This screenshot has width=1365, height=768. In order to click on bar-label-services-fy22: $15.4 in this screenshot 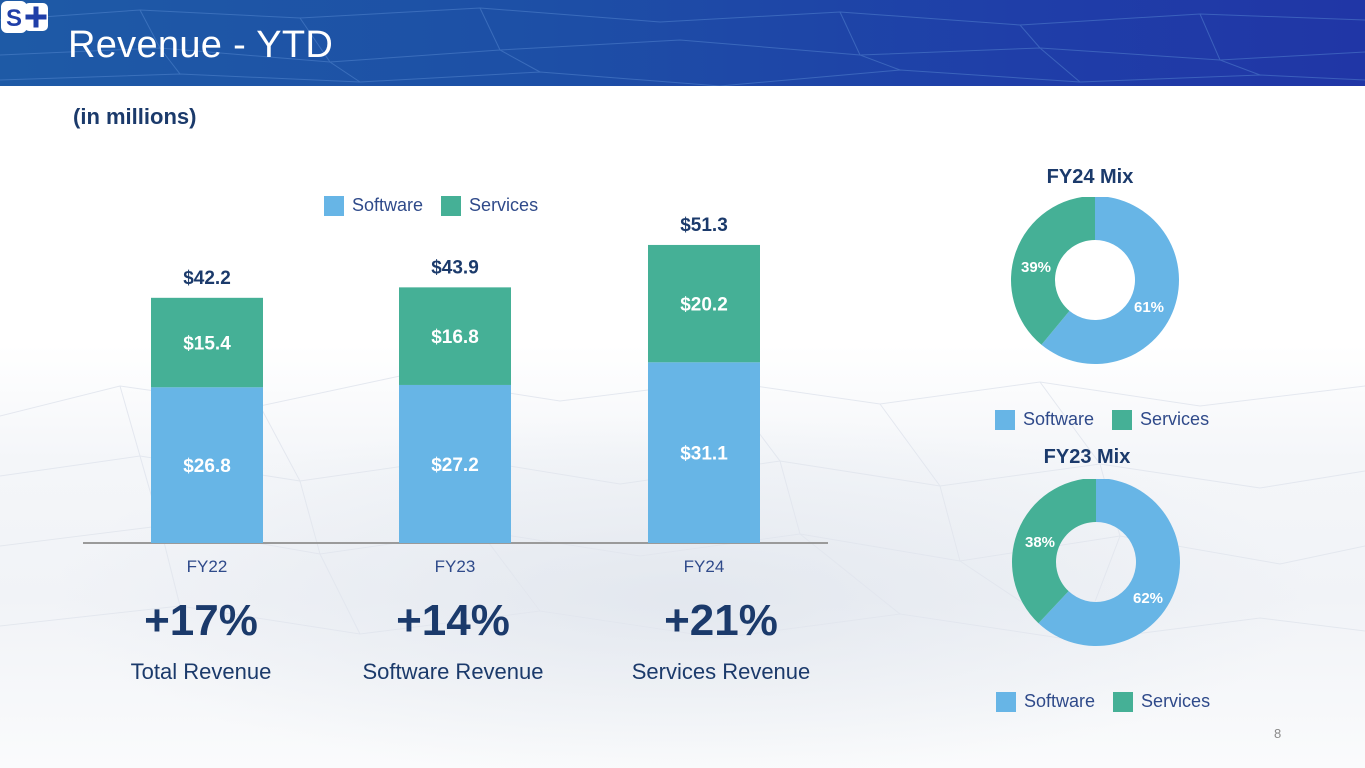, I will do `click(207, 344)`.